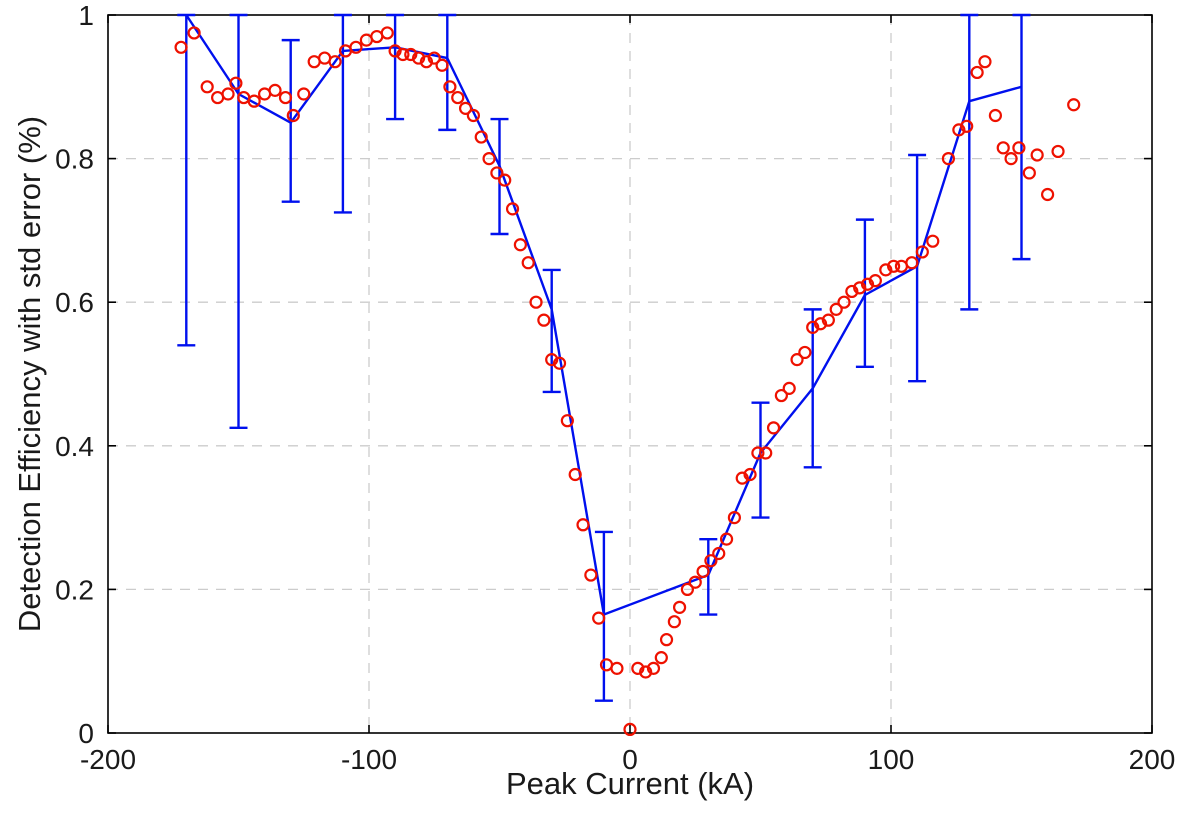  I want to click on y-tick-label: 0, so click(86, 733).